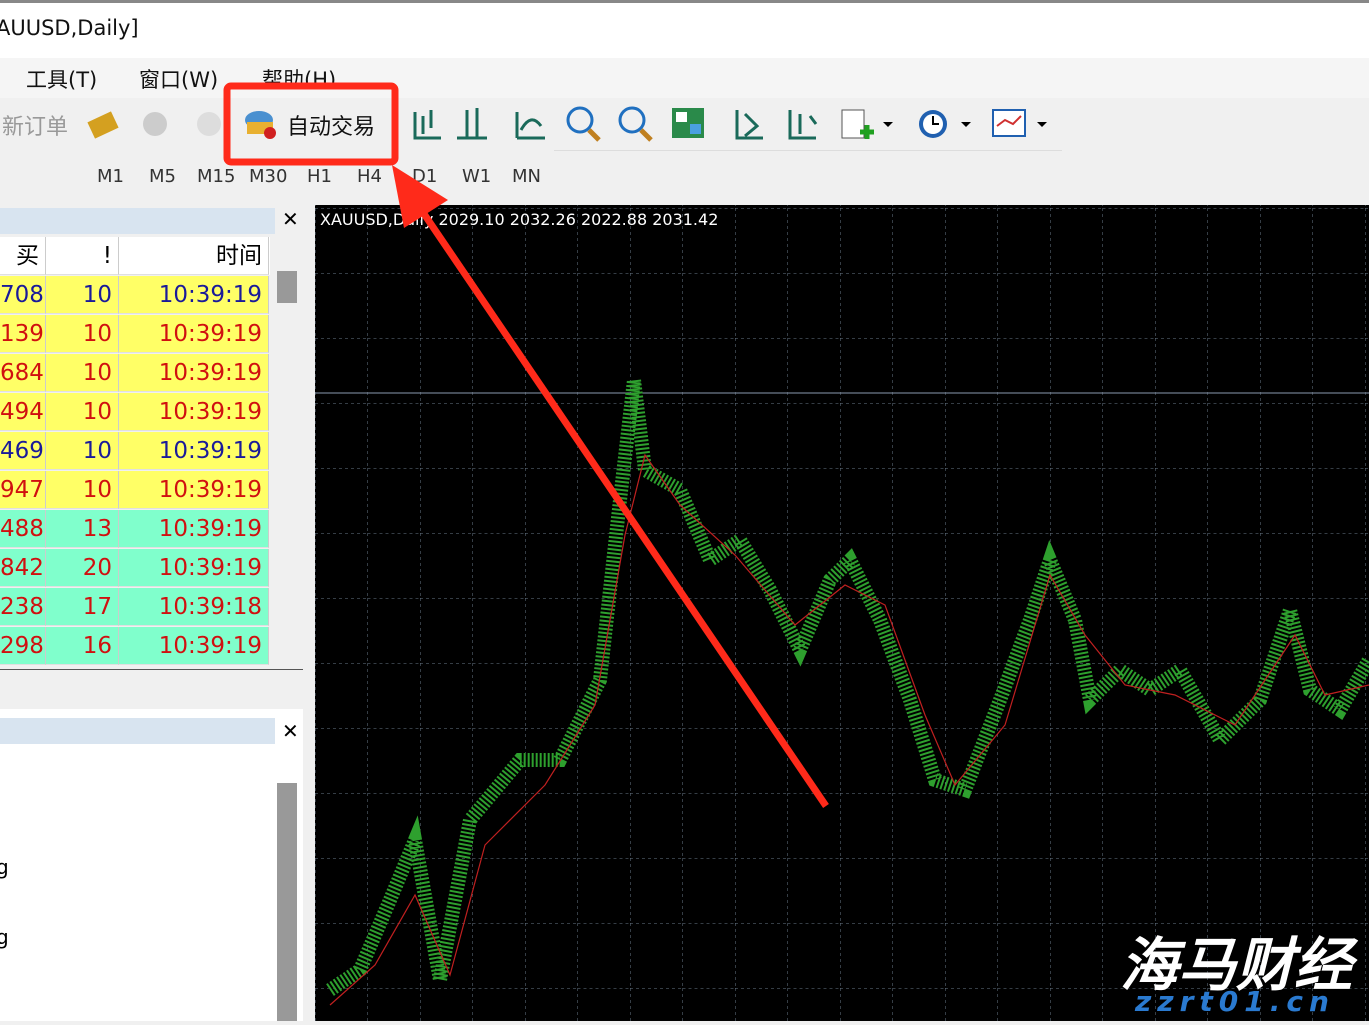 The image size is (1369, 1025). I want to click on table-cell: 139, so click(23, 334).